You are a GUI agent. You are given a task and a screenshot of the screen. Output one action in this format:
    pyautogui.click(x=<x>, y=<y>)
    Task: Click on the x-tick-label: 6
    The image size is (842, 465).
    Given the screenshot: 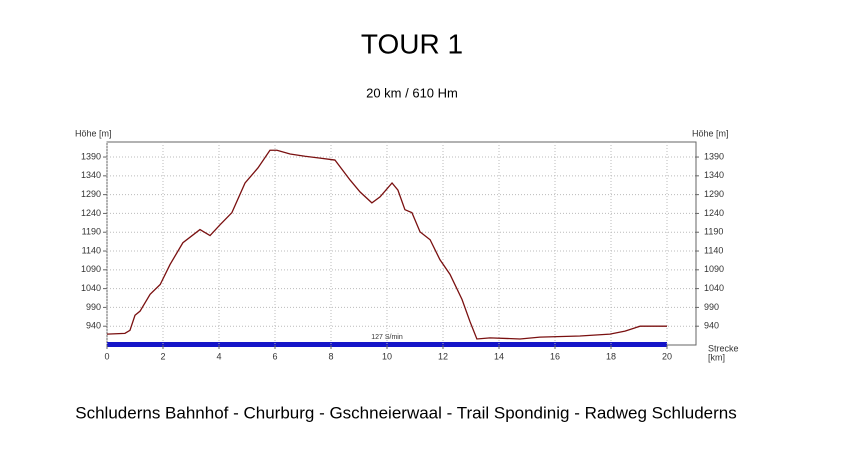 What is the action you would take?
    pyautogui.click(x=274, y=356)
    